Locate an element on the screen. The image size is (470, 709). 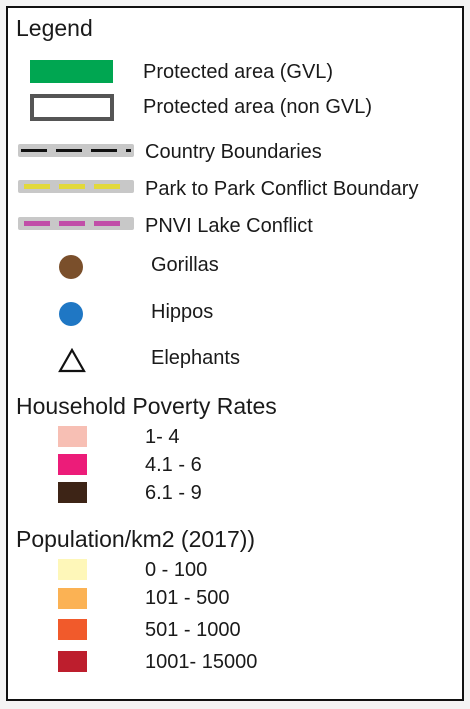
legend-label-country-boundaries: Country Boundaries is located at coordinates (233, 152).